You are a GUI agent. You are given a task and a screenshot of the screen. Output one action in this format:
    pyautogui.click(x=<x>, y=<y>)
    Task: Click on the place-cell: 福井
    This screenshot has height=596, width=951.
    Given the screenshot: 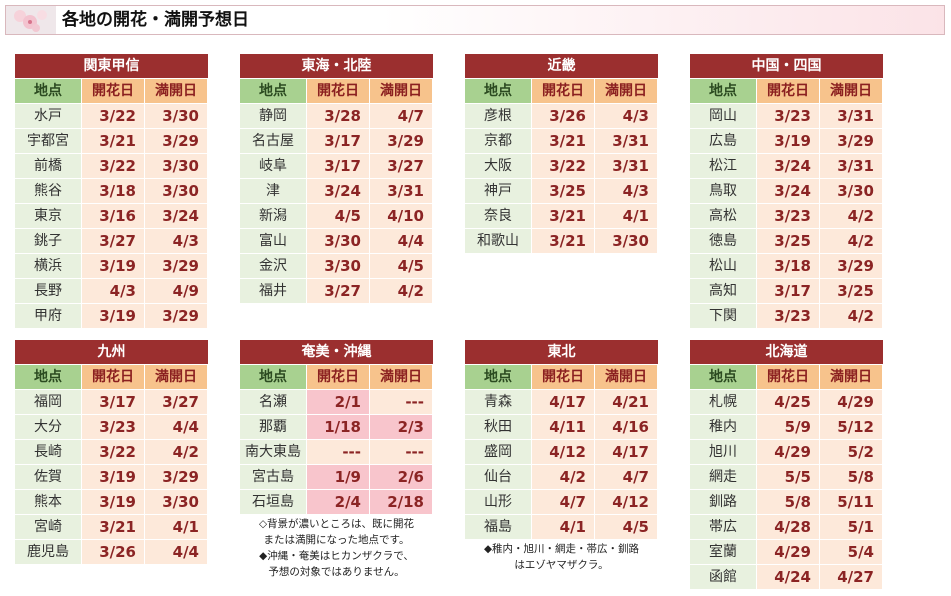 What is the action you would take?
    pyautogui.click(x=273, y=291)
    